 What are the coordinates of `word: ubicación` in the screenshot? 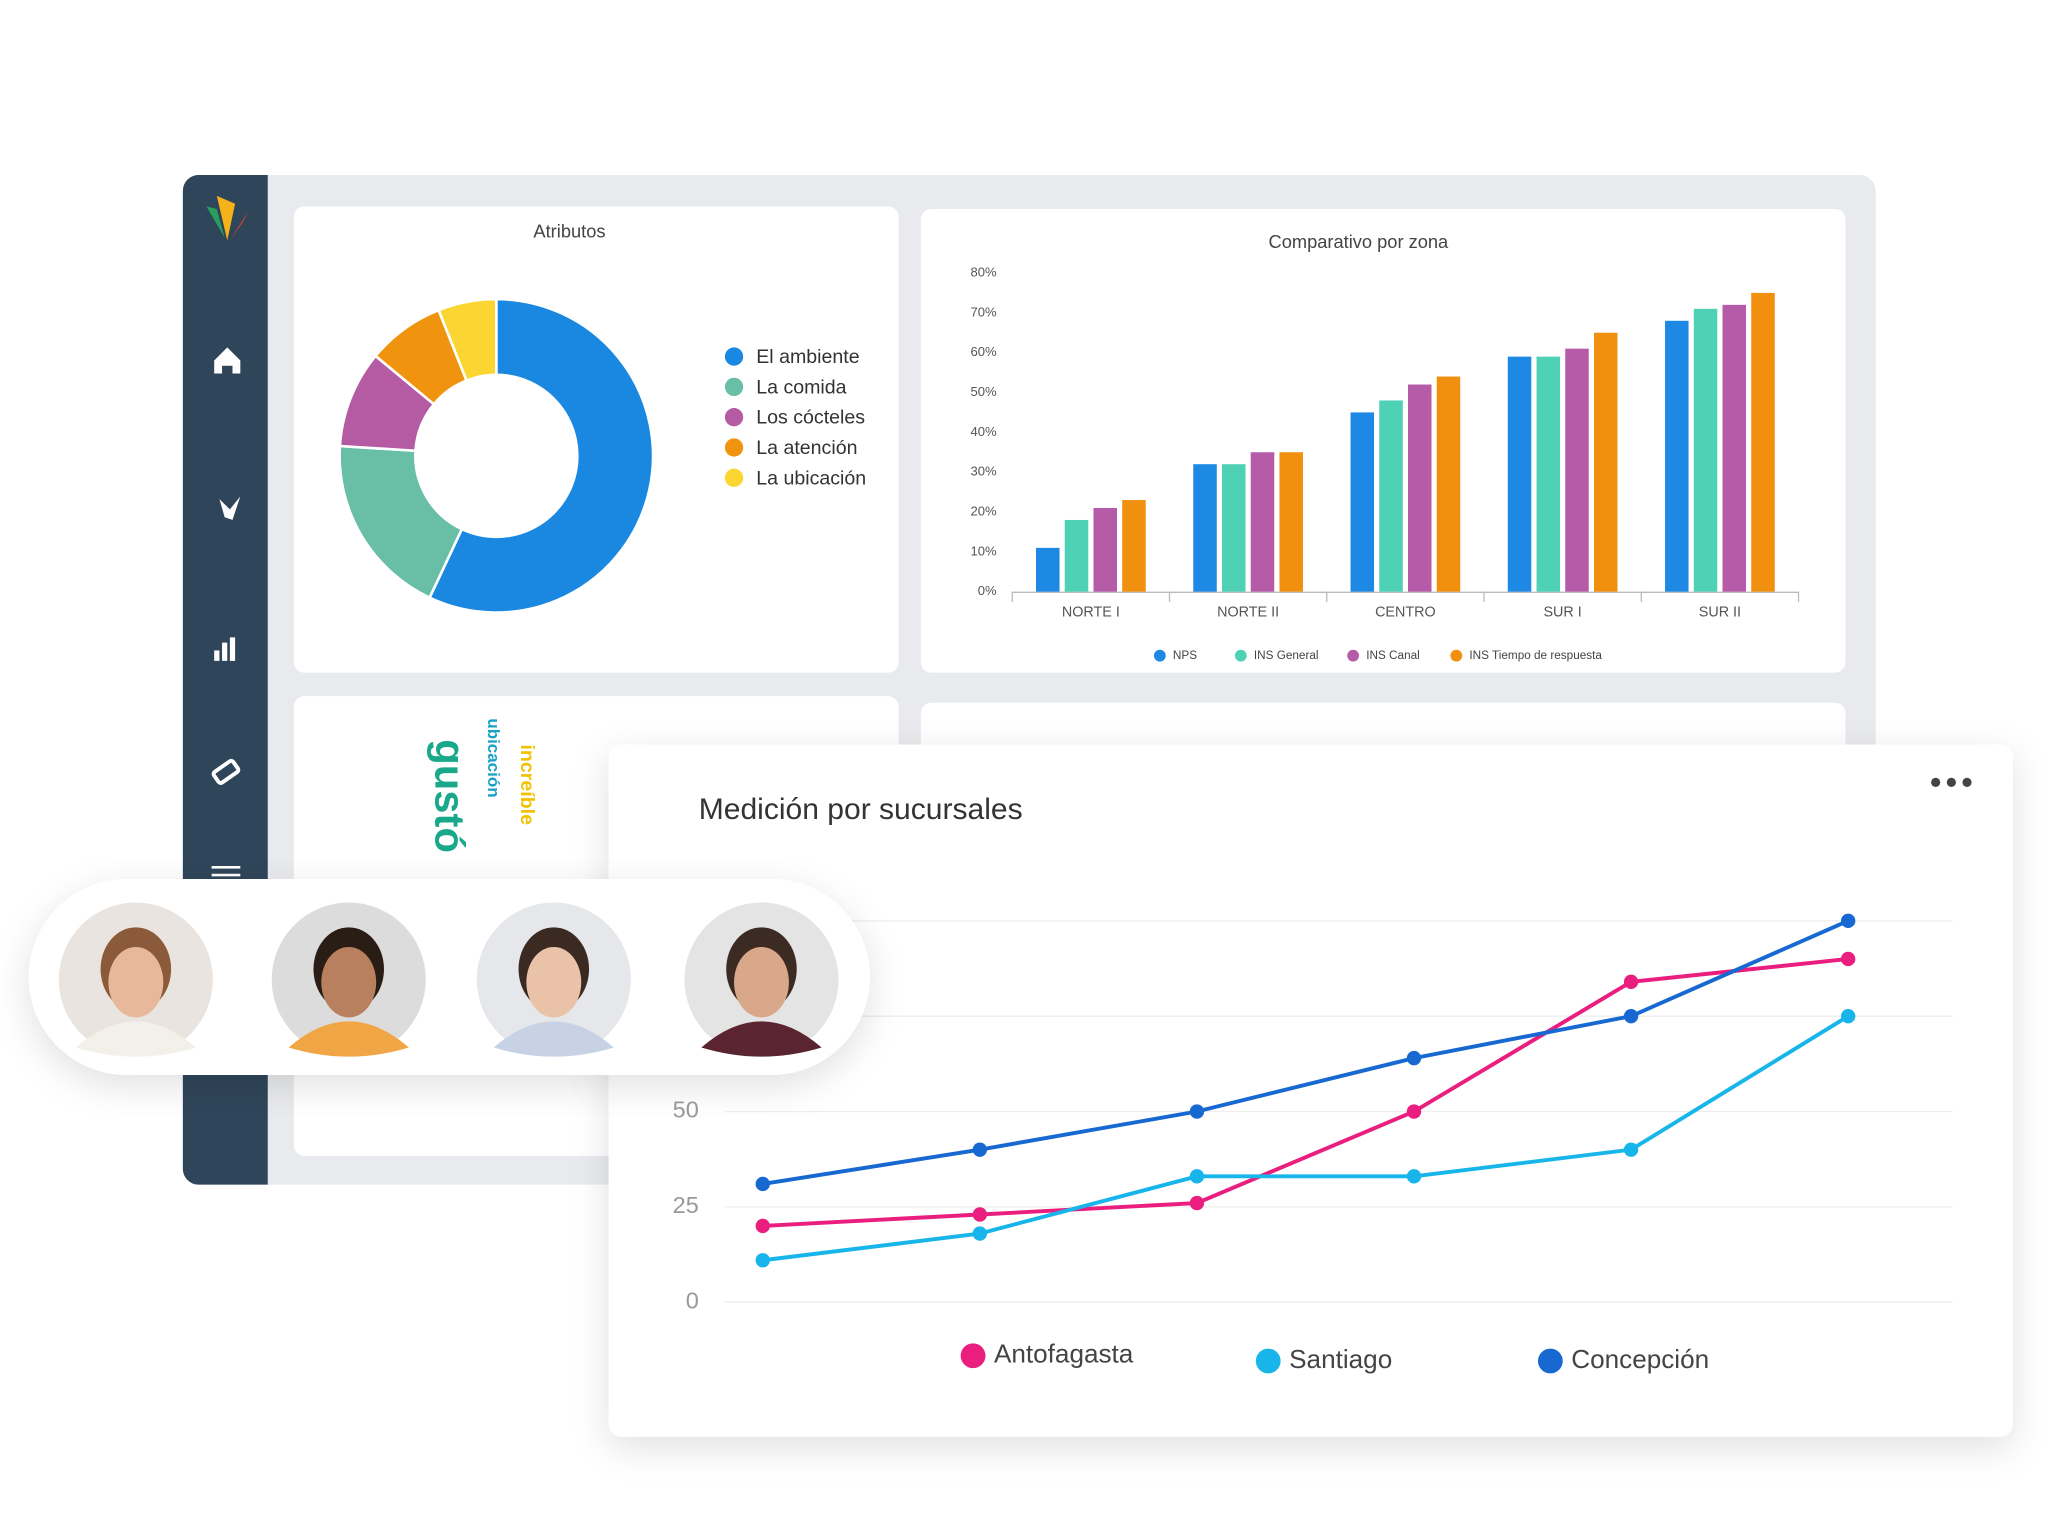 It's located at (493, 757).